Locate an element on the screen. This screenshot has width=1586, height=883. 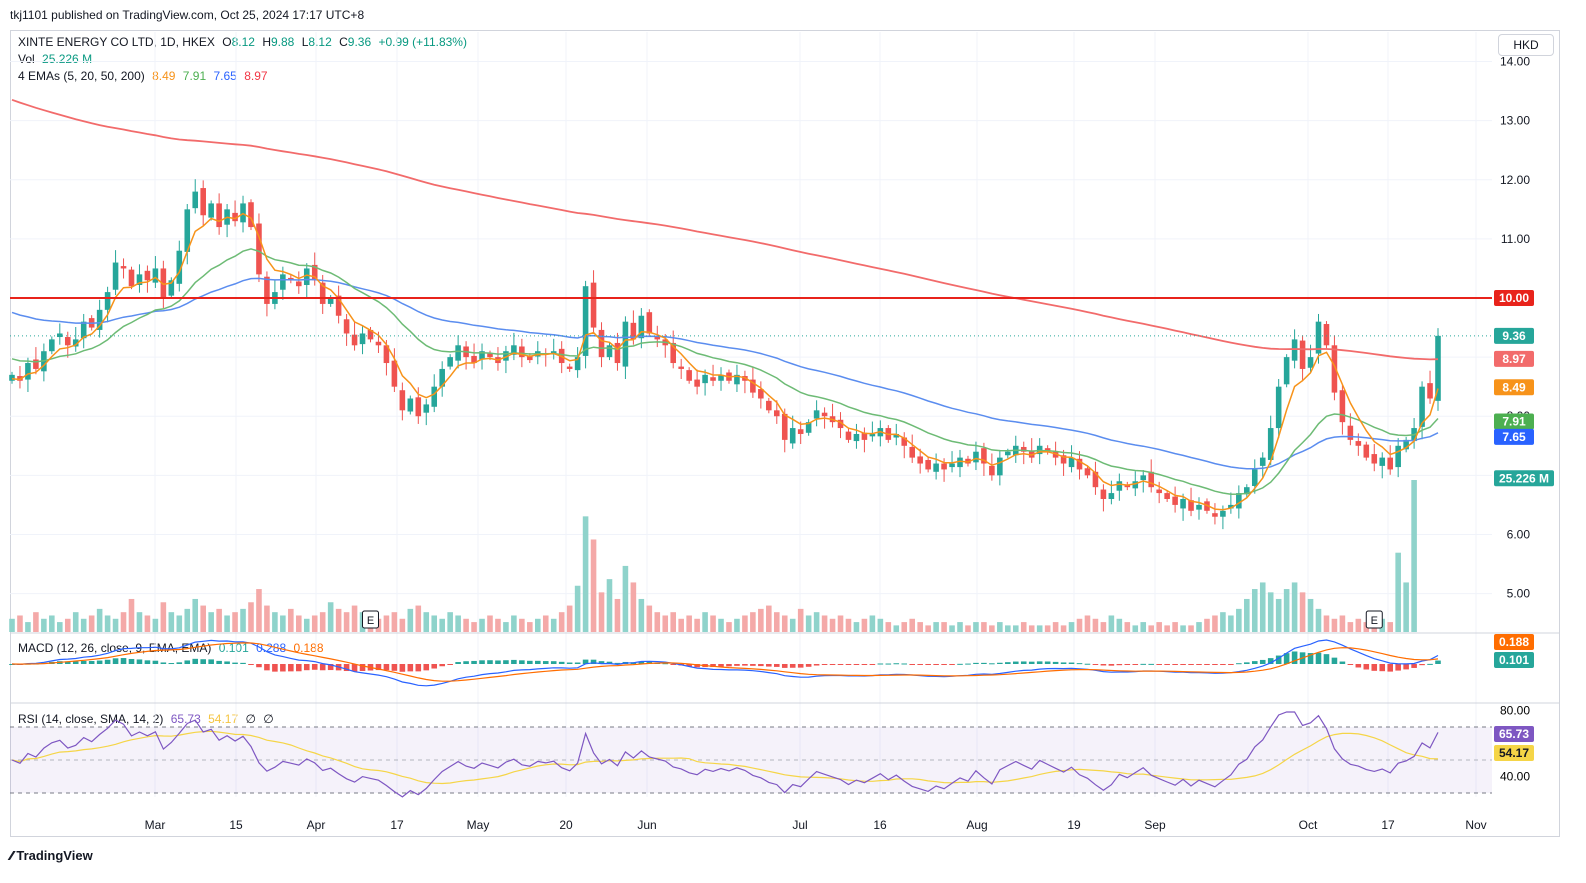
close-label: C is located at coordinates (343, 42).